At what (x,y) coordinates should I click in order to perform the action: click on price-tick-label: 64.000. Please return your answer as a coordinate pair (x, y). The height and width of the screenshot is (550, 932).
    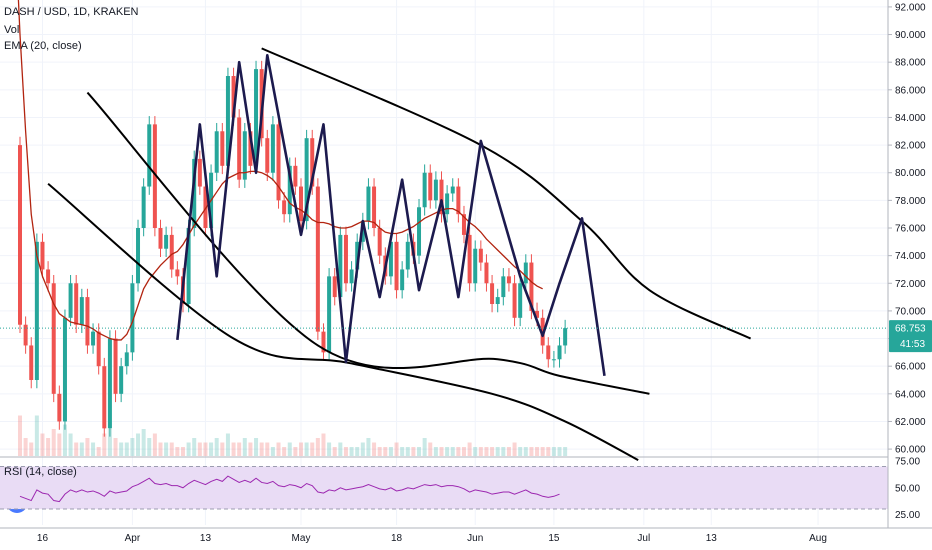
    Looking at the image, I should click on (910, 394).